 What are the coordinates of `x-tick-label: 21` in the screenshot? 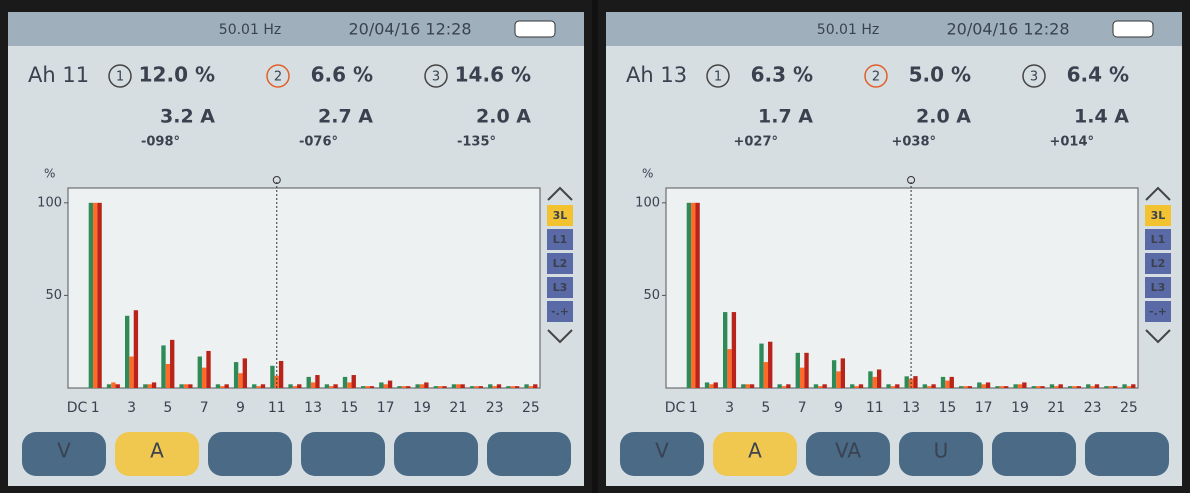 It's located at (1056, 408).